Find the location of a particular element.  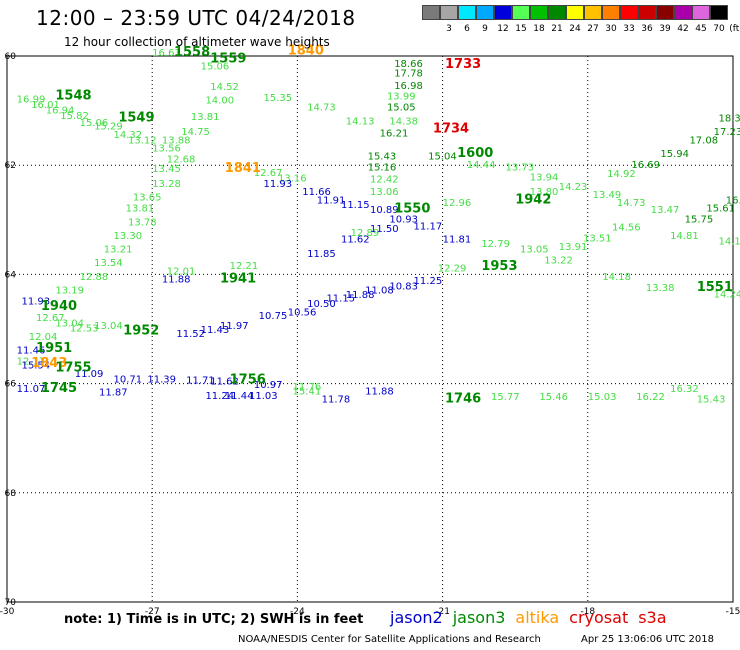

wave-height-value: 14.23 is located at coordinates (573, 187).